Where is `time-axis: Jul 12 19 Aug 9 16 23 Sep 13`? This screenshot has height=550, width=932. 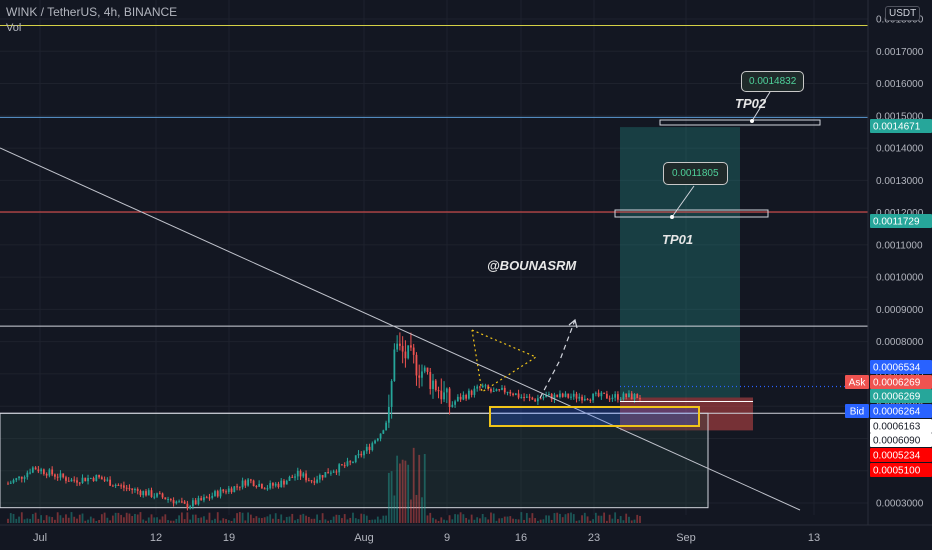 time-axis: Jul 12 19 Aug 9 16 23 Sep 13 is located at coordinates (466, 534).